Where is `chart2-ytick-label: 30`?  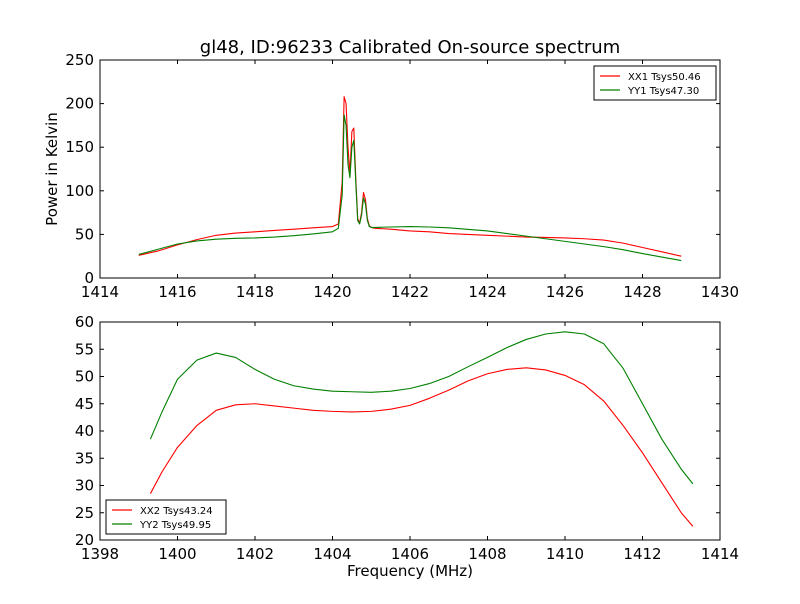
chart2-ytick-label: 30 is located at coordinates (84, 486).